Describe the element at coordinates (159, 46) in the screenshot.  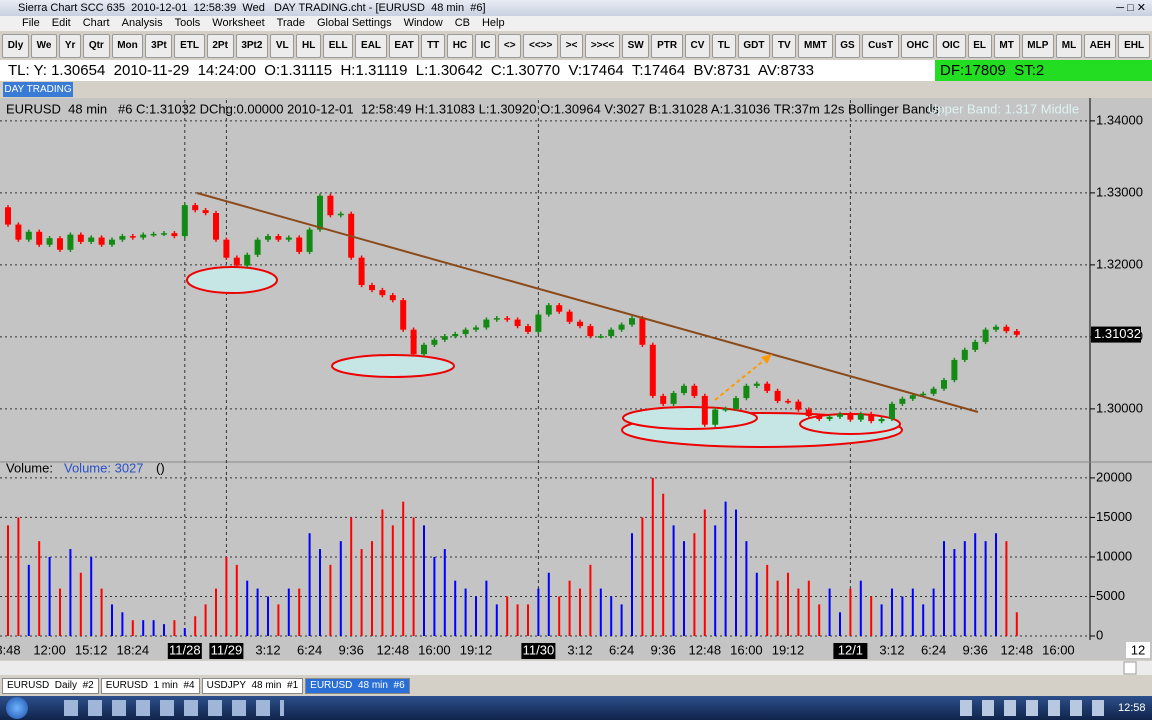
I see `toolbar-button: 3Pt` at that location.